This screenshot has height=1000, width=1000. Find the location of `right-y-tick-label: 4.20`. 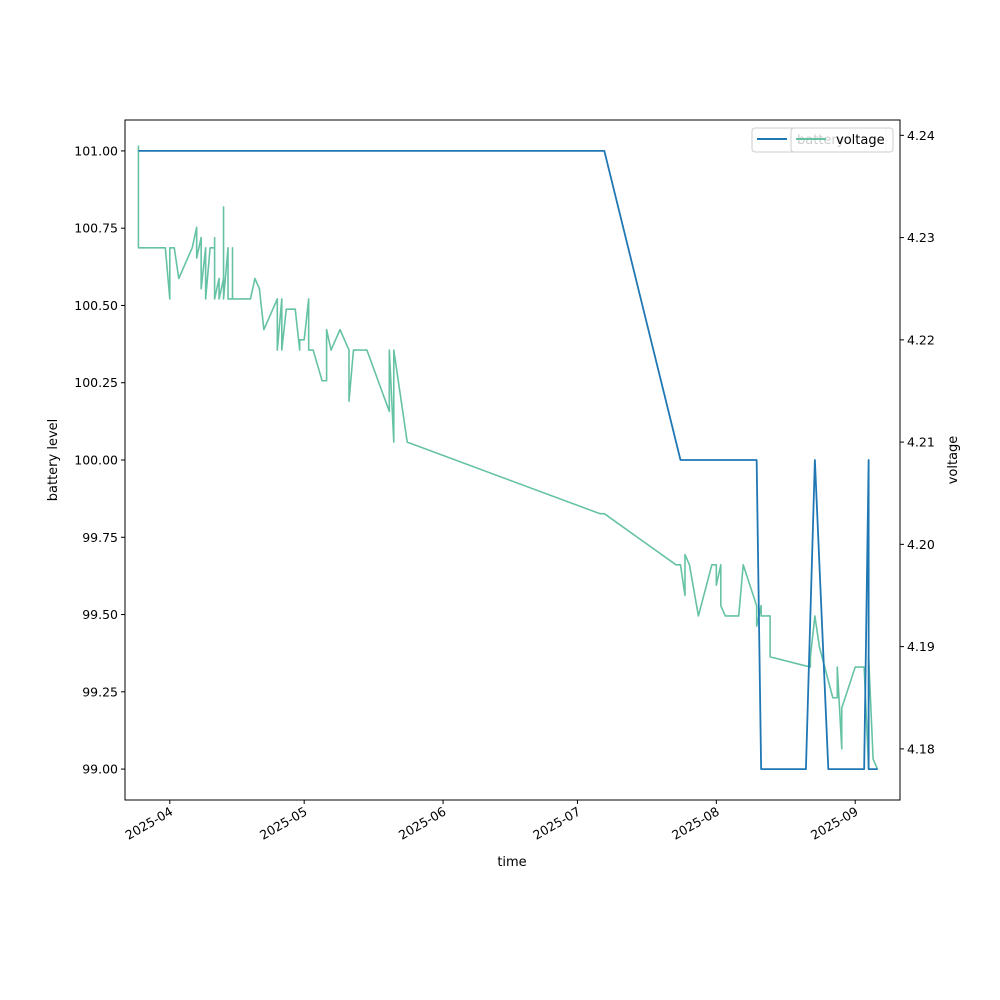

right-y-tick-label: 4.20 is located at coordinates (921, 544).